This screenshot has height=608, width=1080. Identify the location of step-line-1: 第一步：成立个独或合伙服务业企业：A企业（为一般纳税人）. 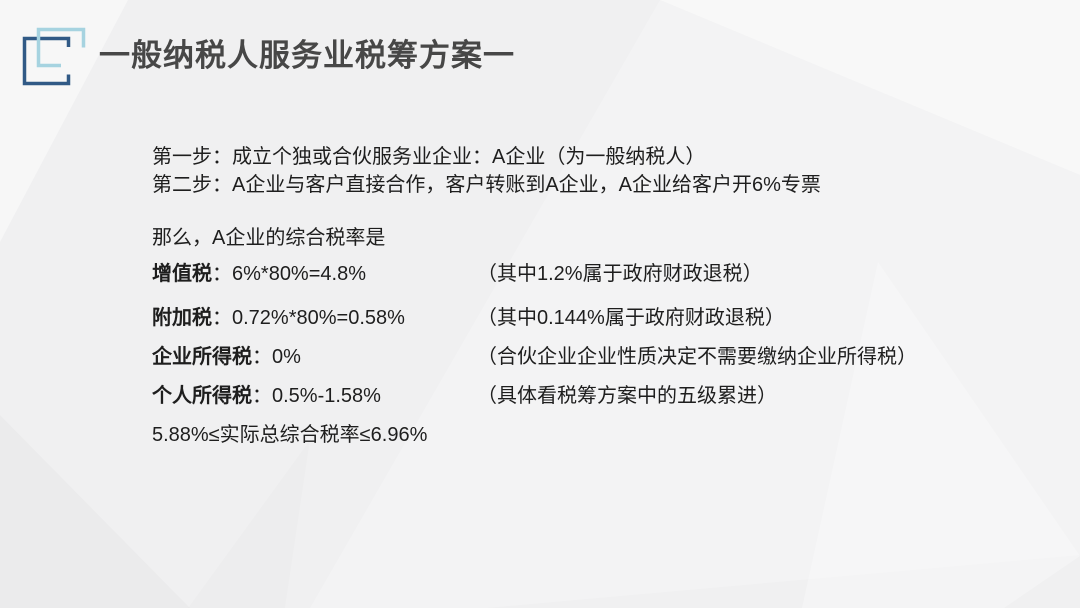
(429, 157).